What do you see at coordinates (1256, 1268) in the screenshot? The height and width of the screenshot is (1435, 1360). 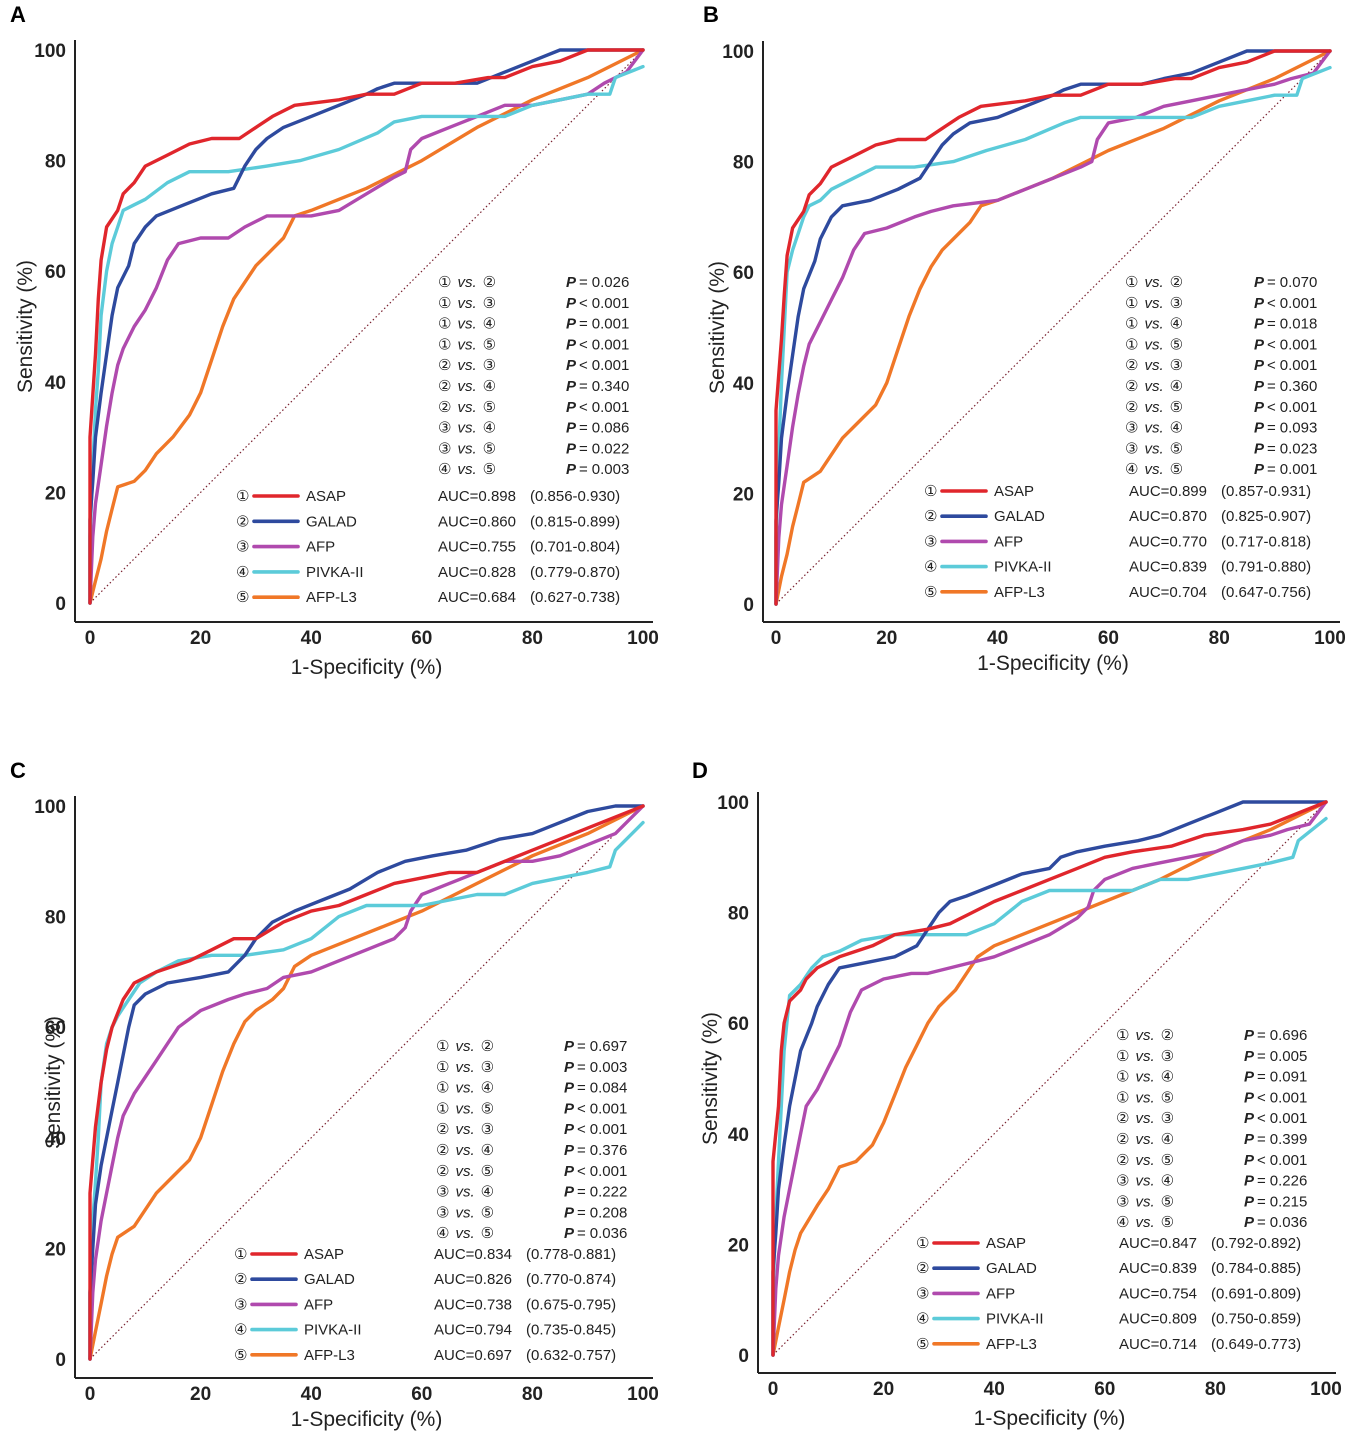 I see `legend-ci: (0.784-0.885)` at bounding box center [1256, 1268].